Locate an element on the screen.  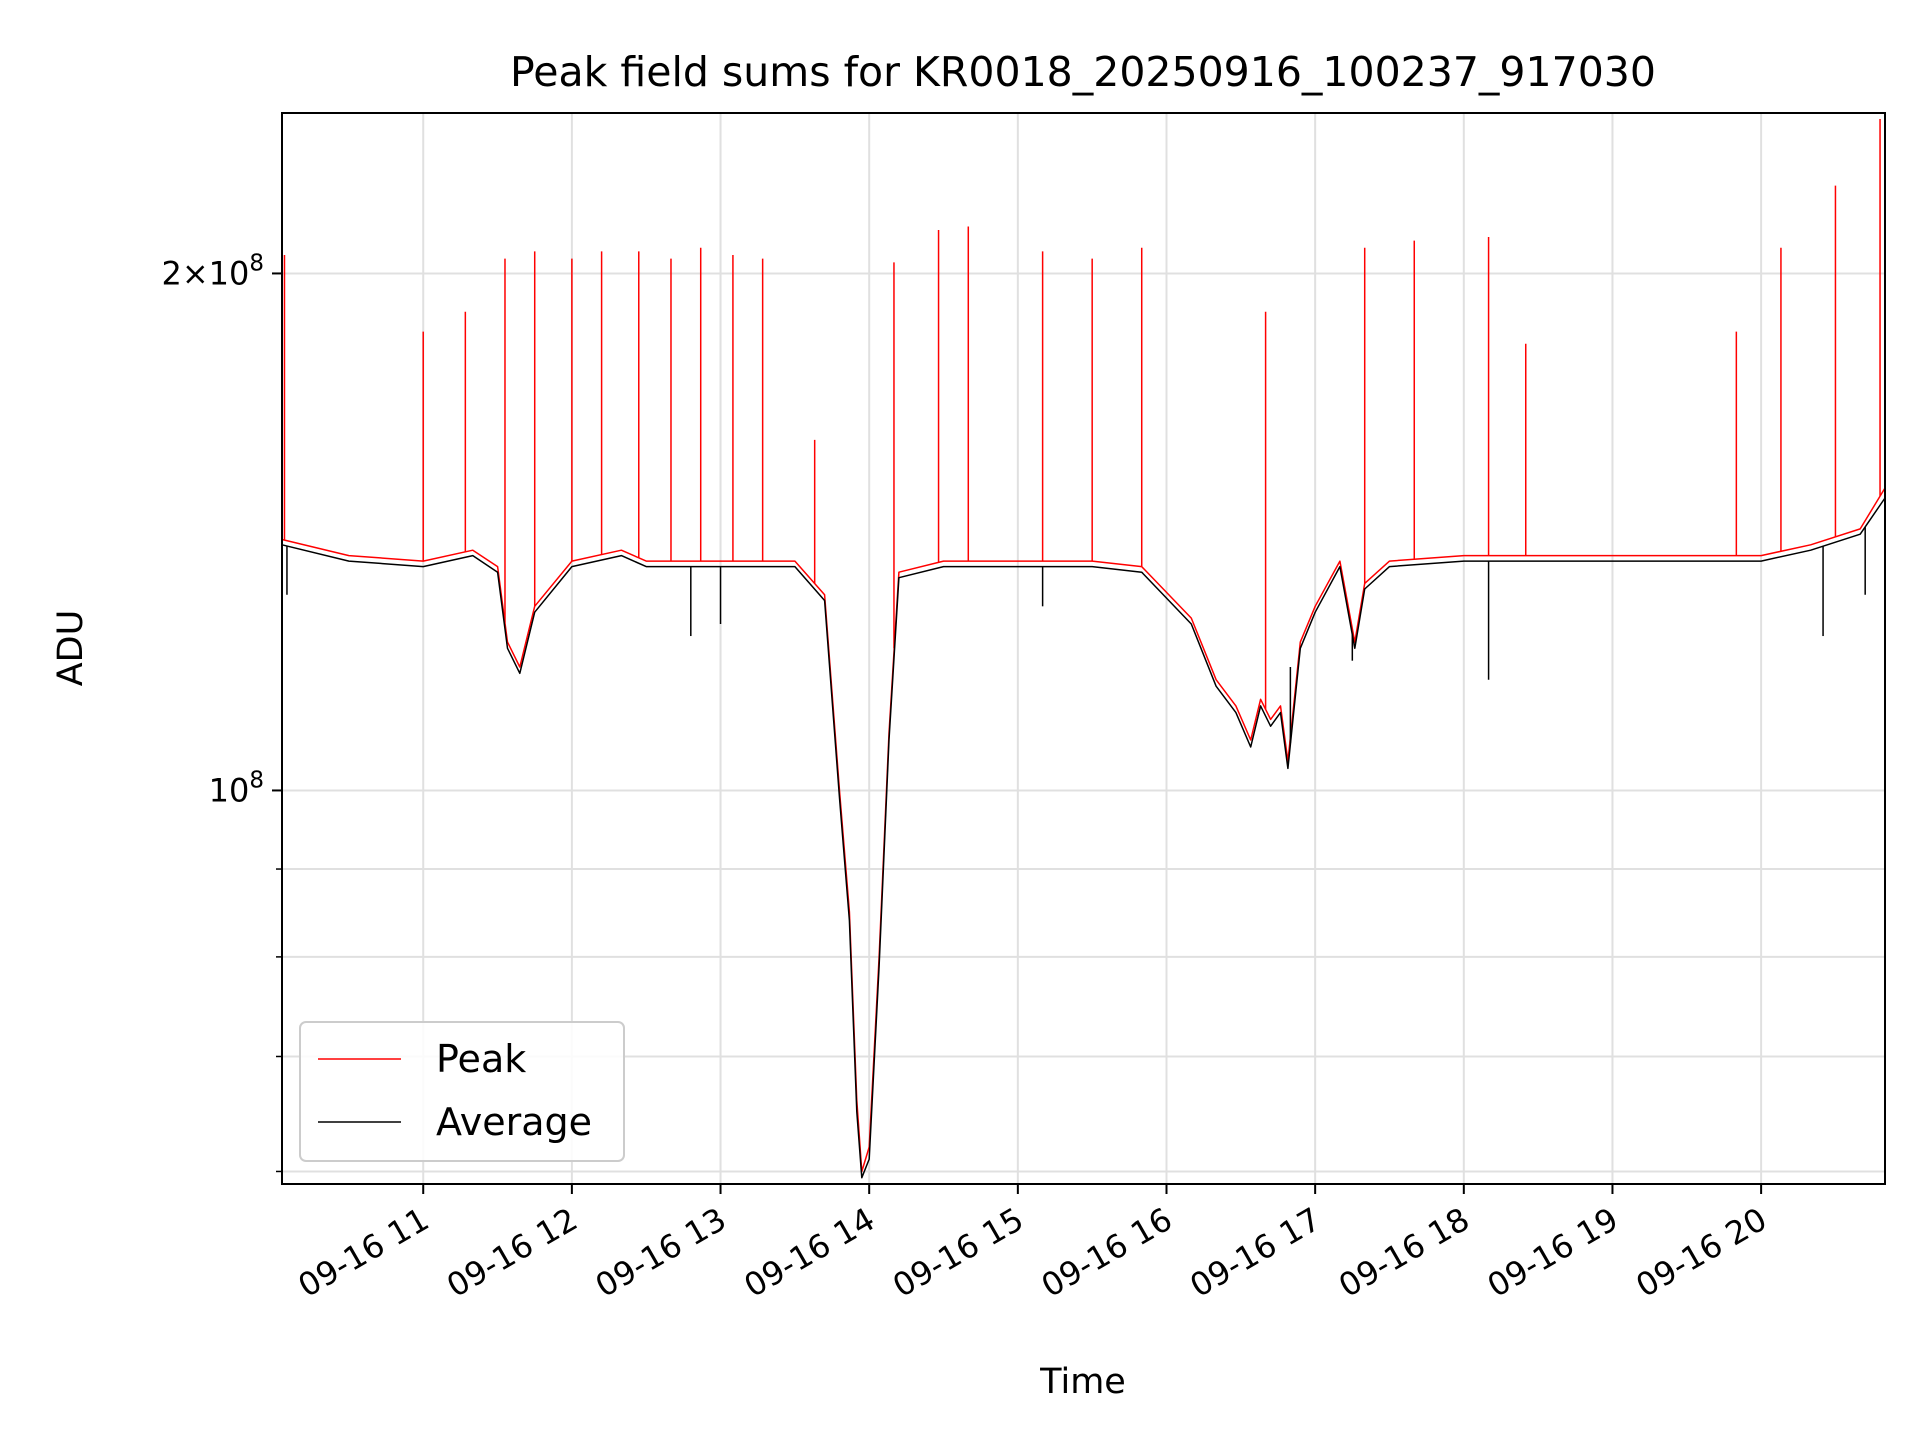
x-tick-label: 09-16 20 is located at coordinates (1702, 1252).